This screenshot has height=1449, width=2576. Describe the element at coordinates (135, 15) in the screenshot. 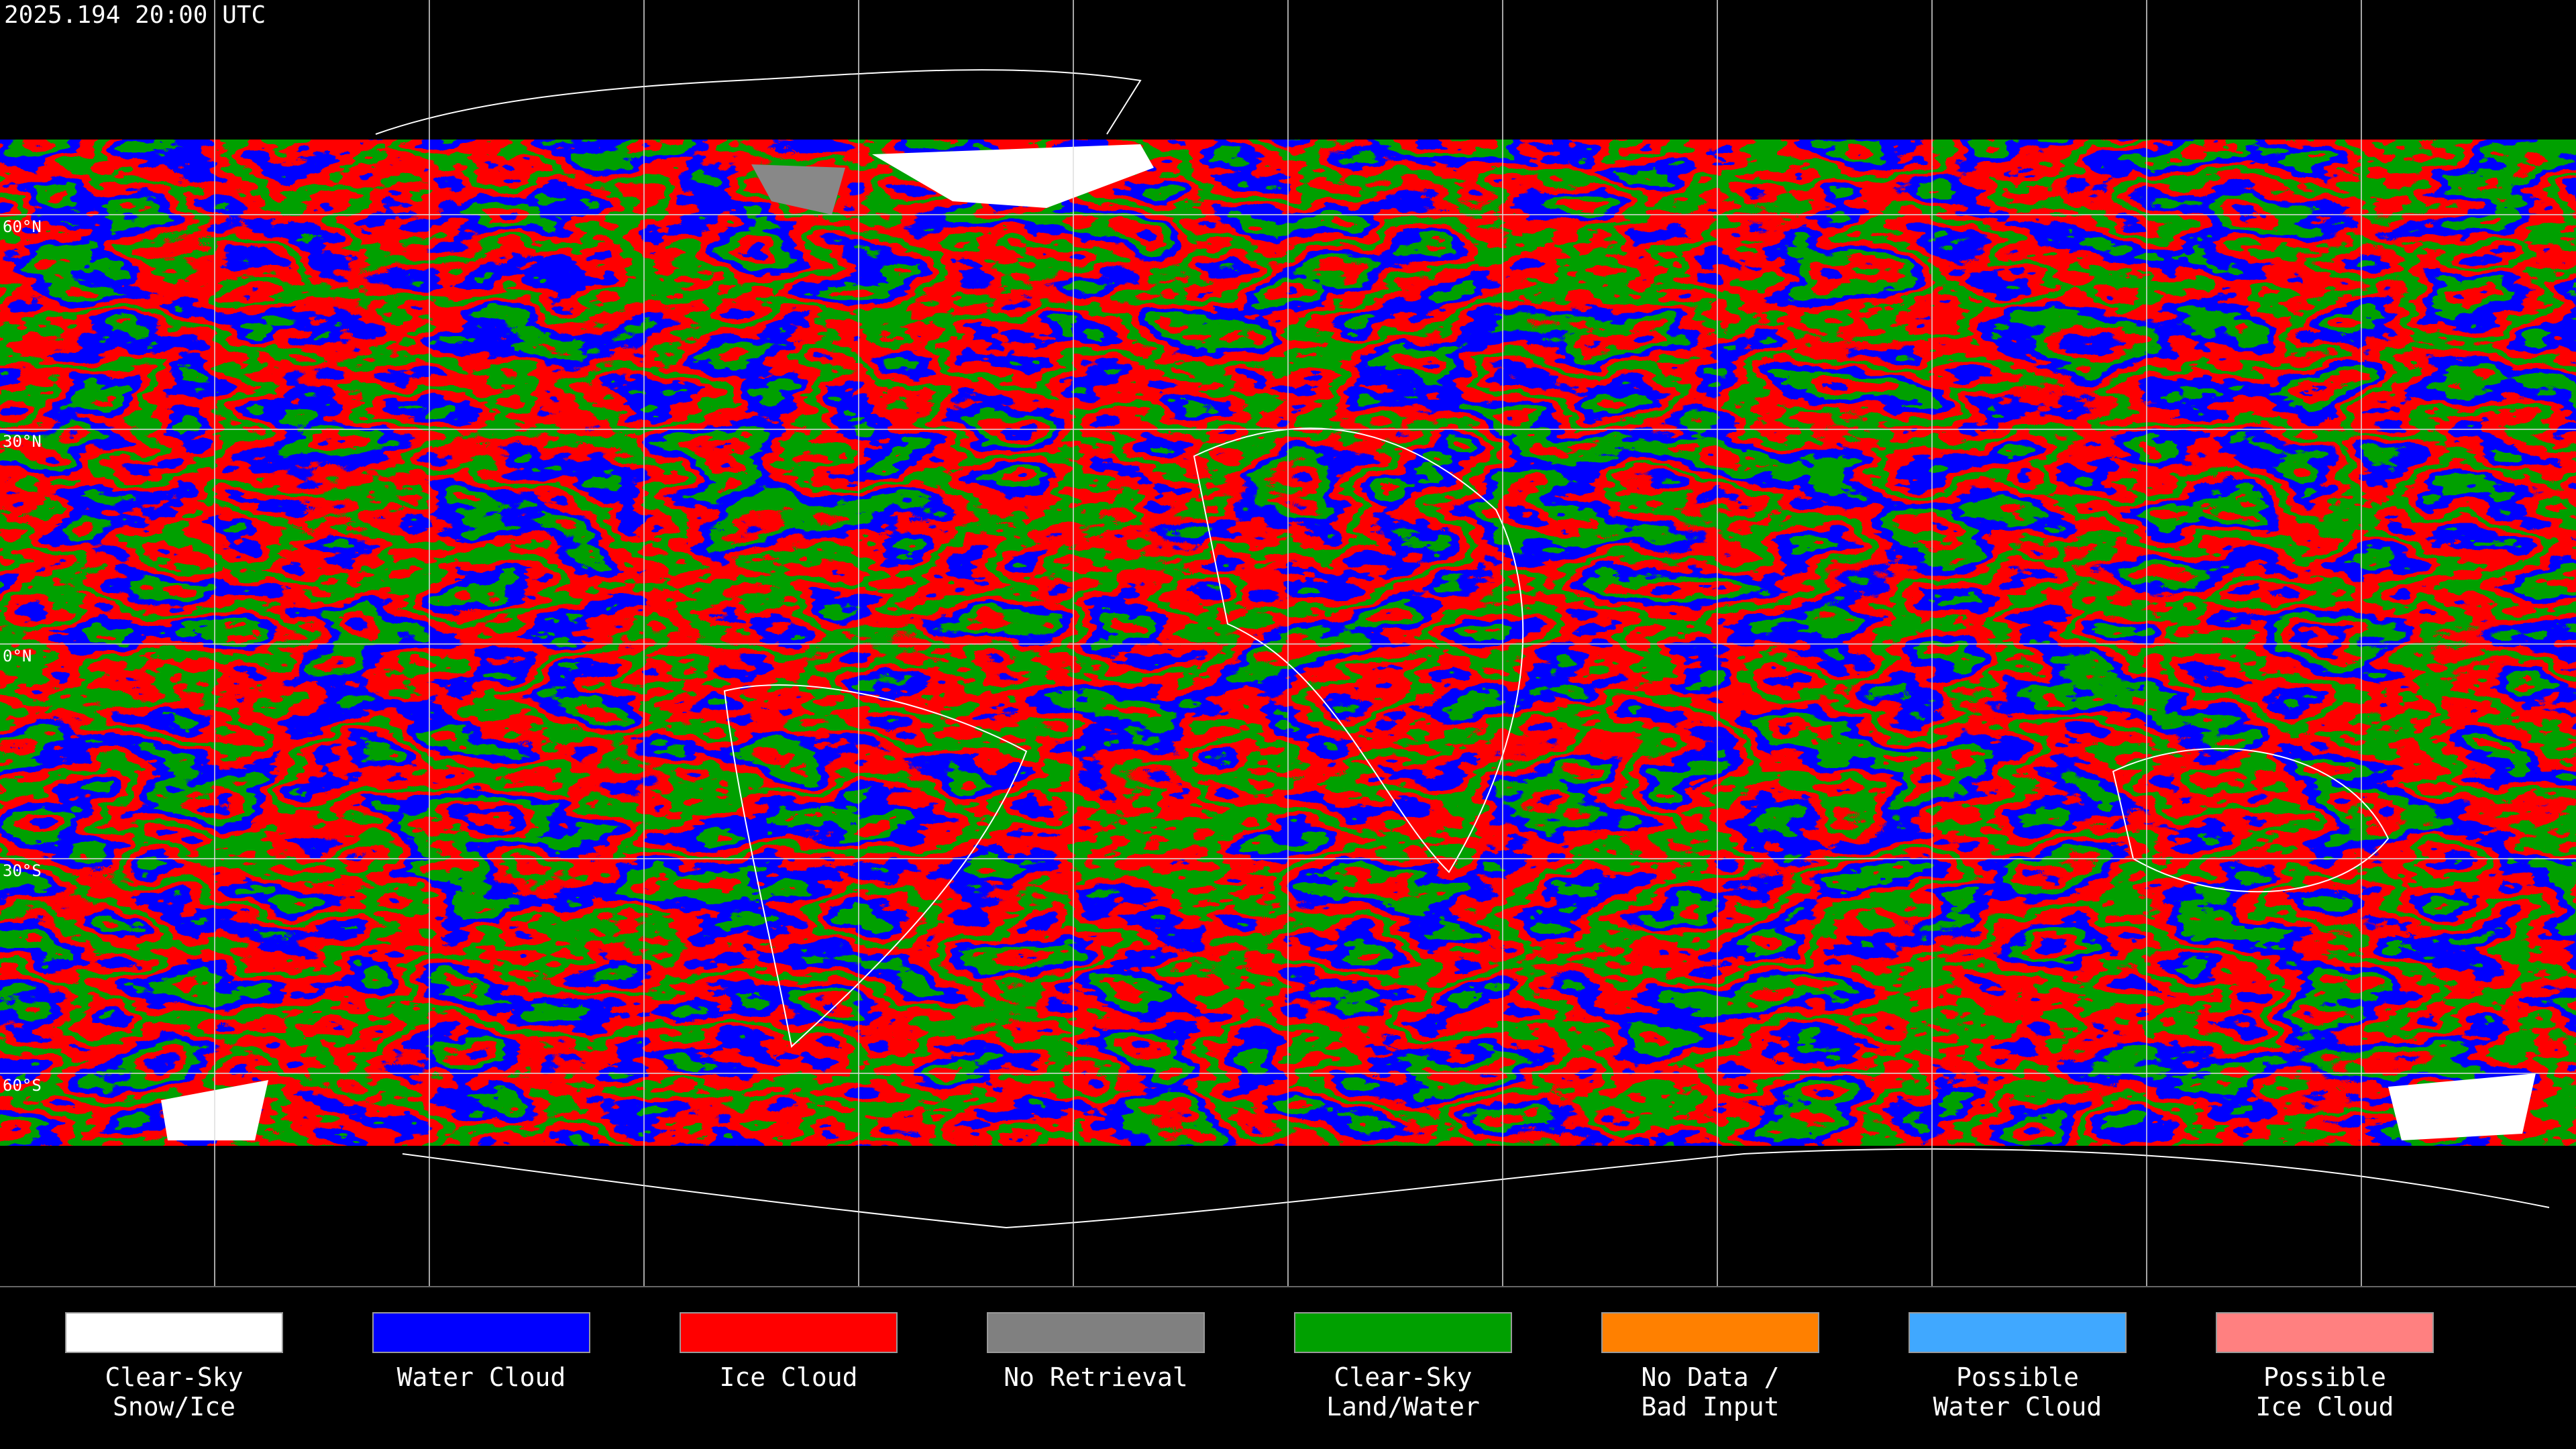

I see `timestamp: 2025.194 20:00 UTC` at that location.